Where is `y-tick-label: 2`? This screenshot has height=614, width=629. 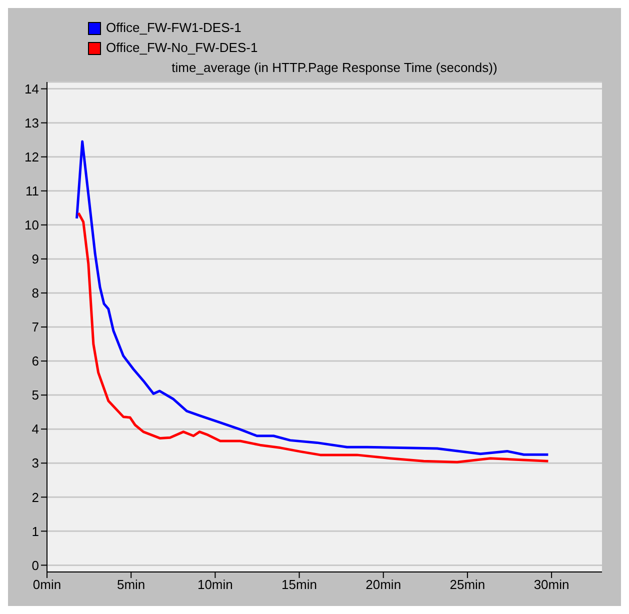
y-tick-label: 2 is located at coordinates (35, 497).